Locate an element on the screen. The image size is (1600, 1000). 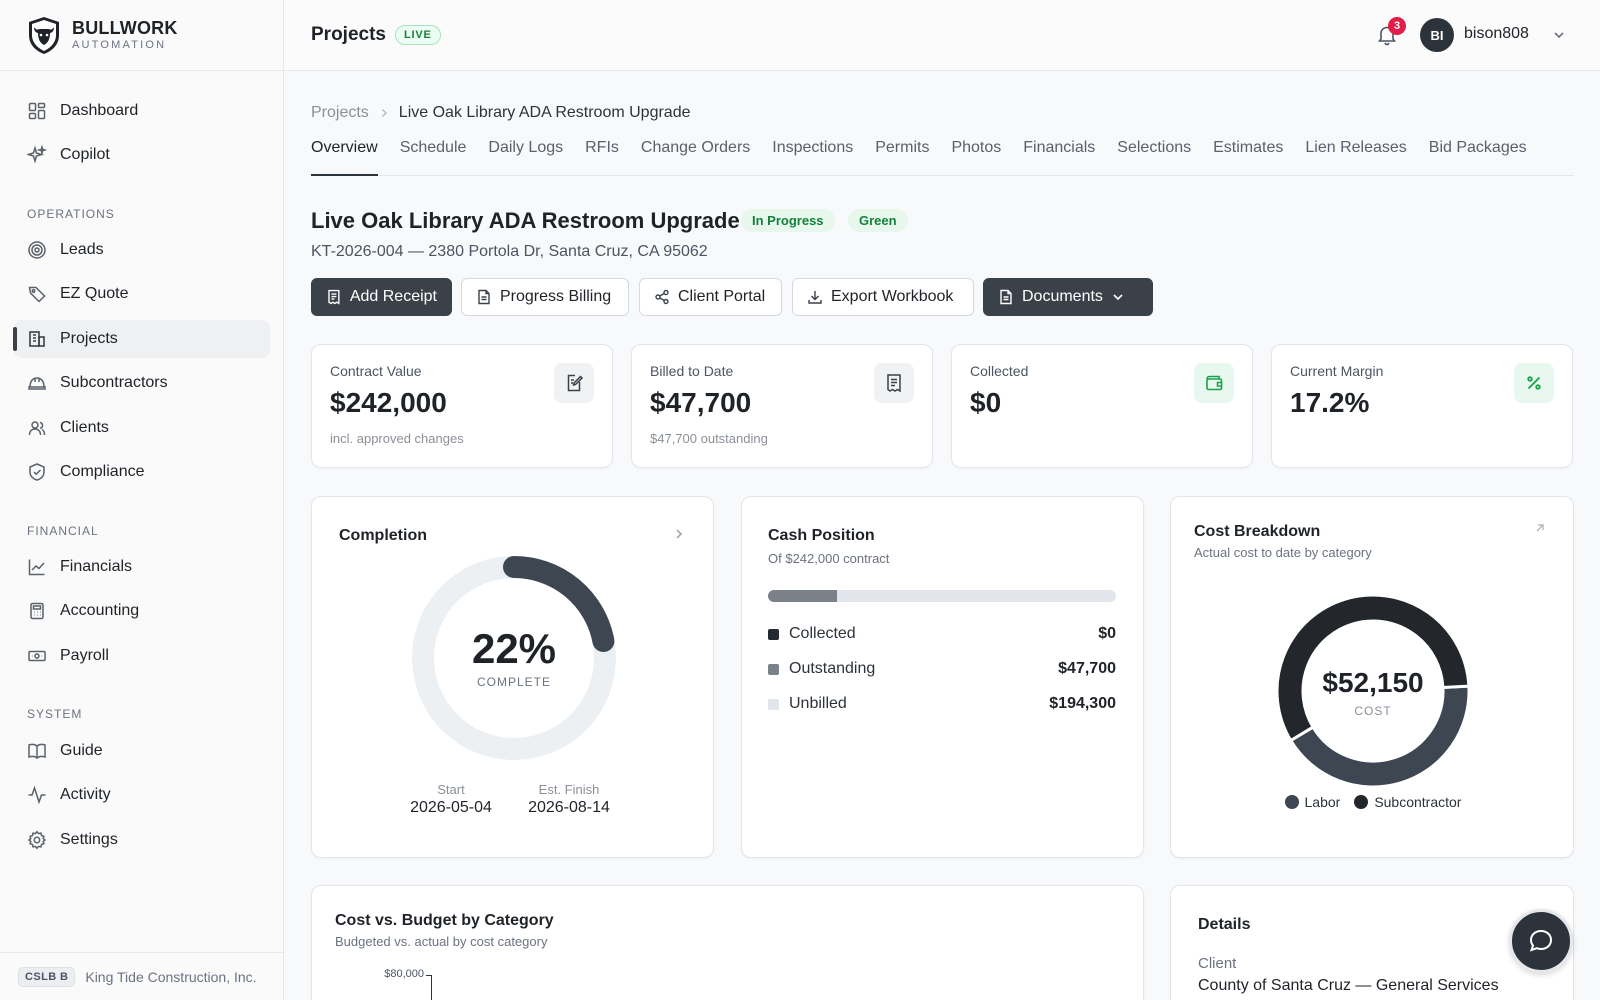
expand-icon is located at coordinates (1540, 528).